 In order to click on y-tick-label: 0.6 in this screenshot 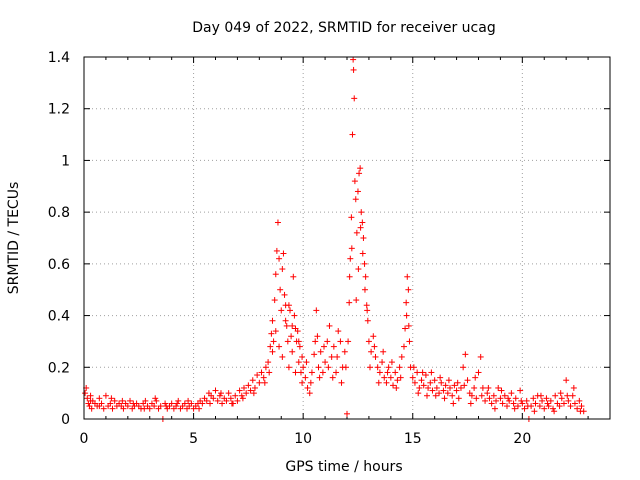, I will do `click(59, 265)`.